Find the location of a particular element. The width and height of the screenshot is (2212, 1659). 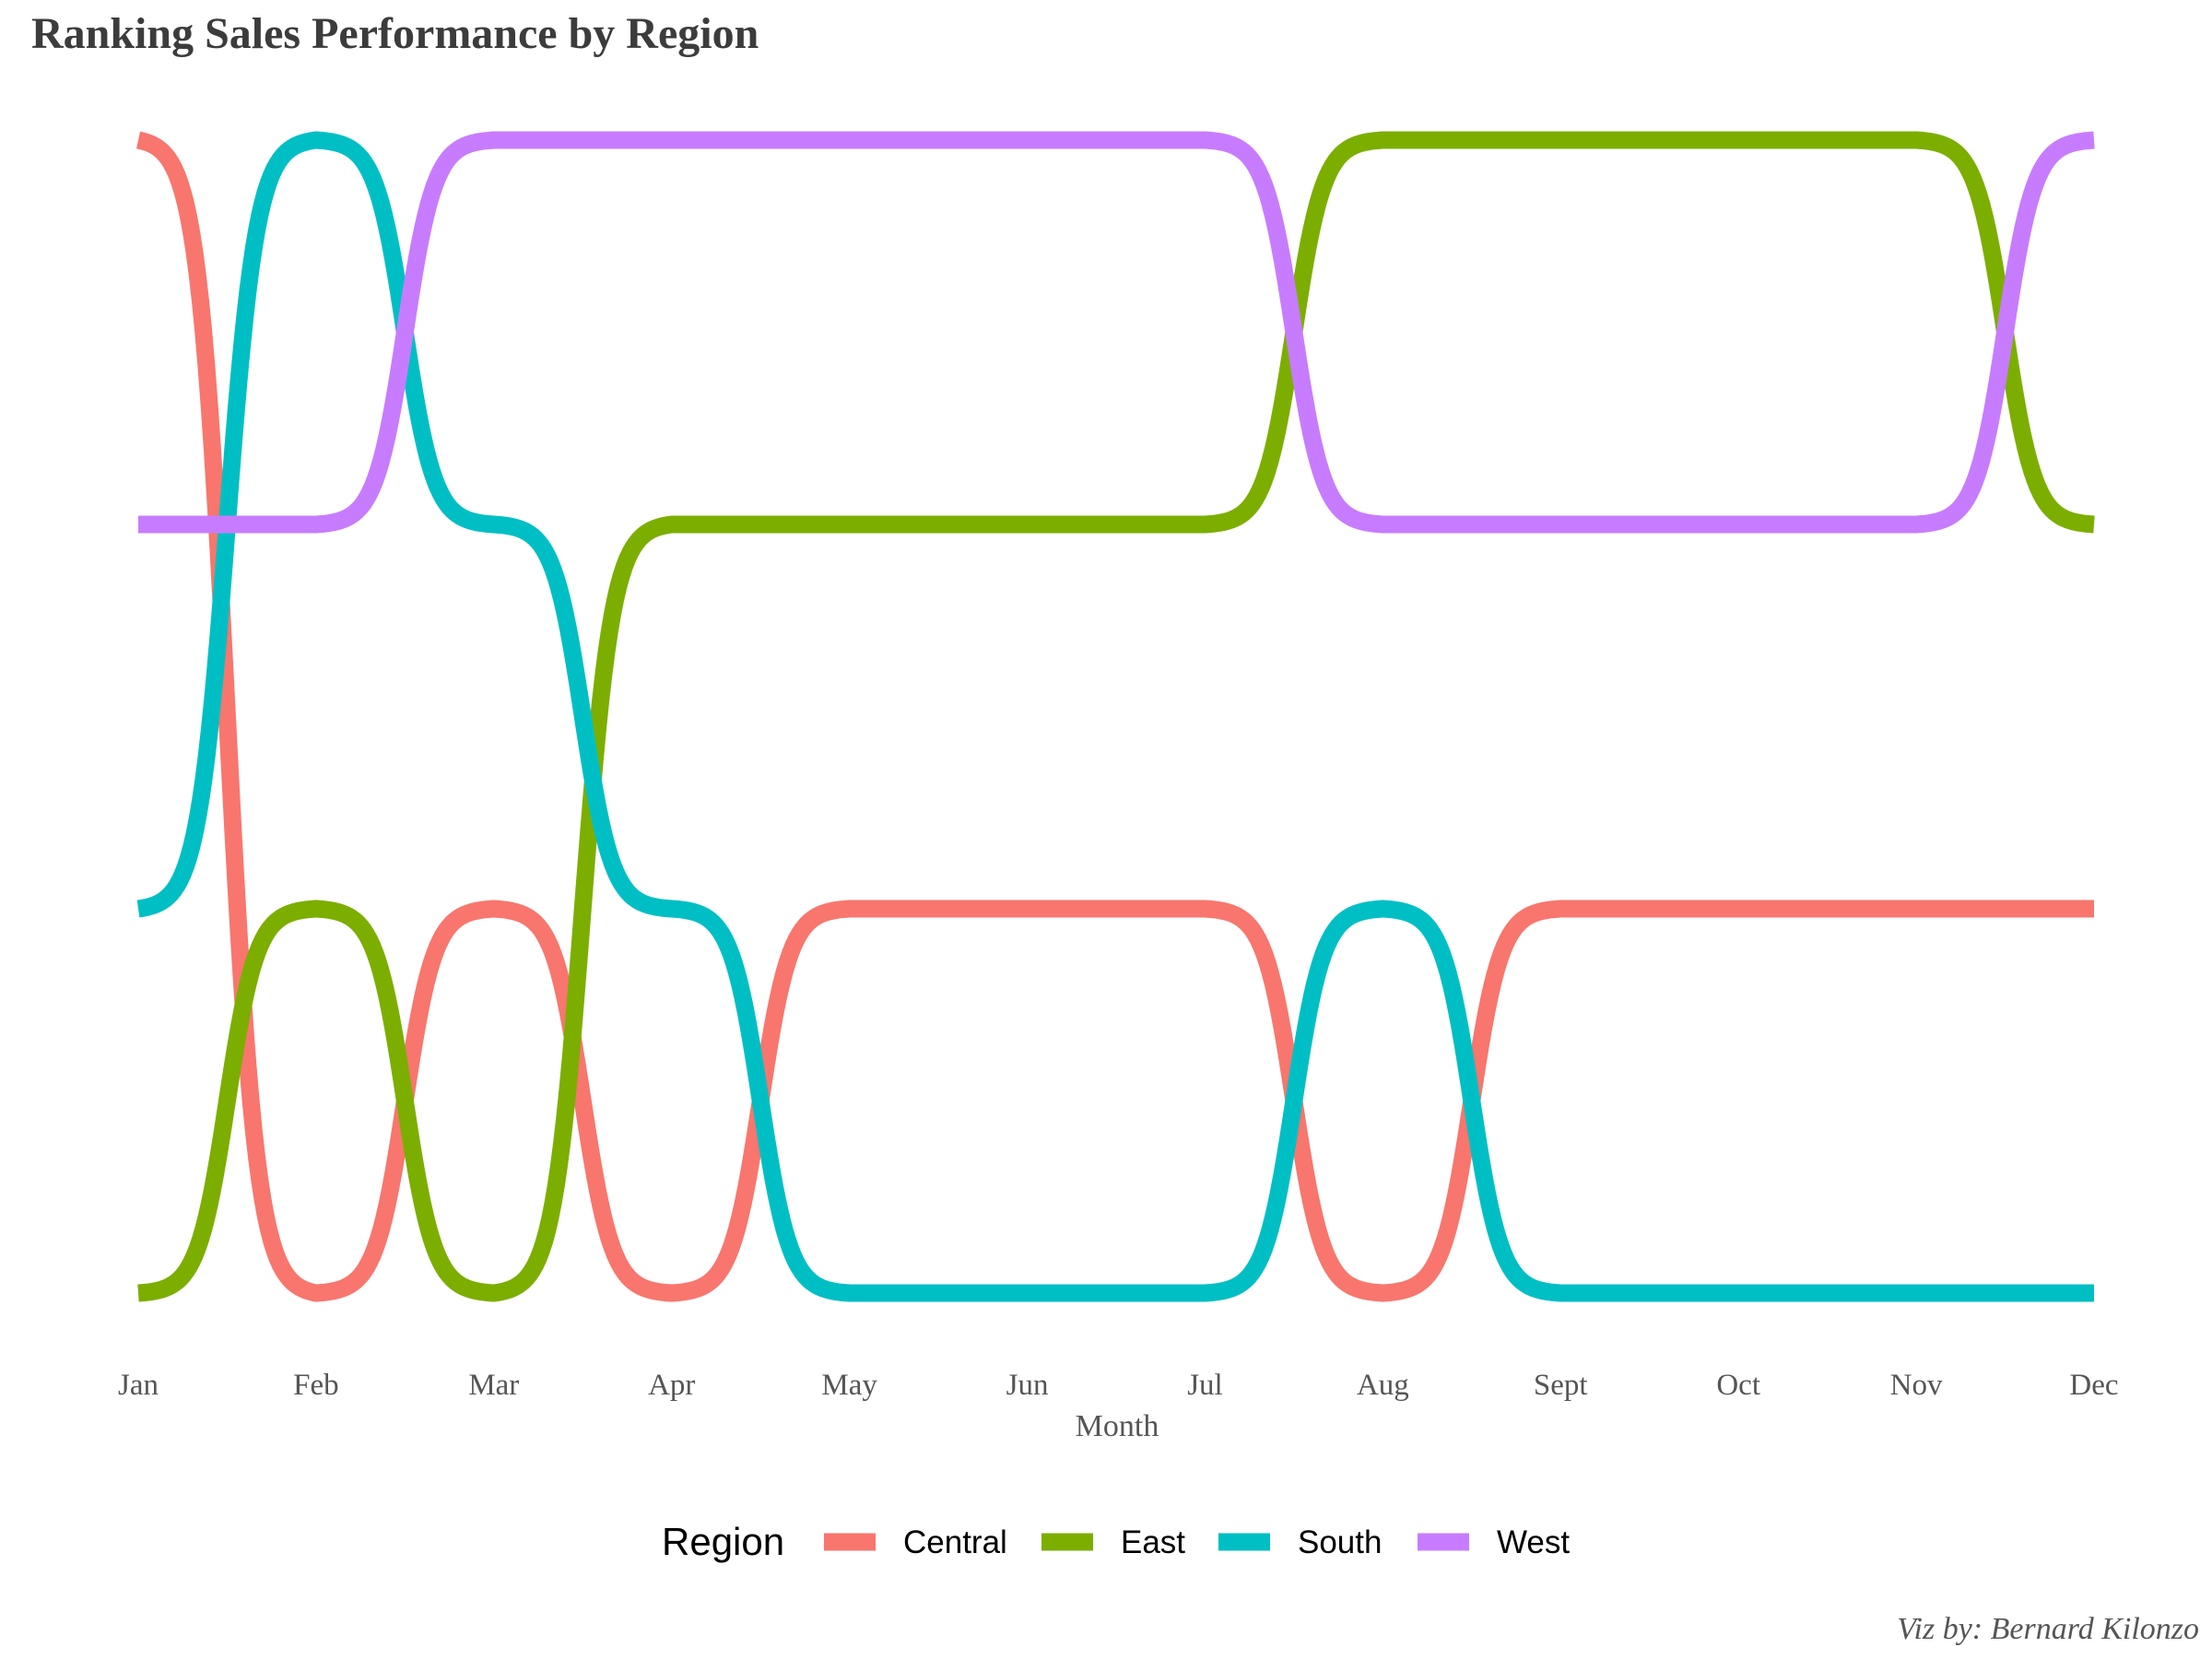

x-tick-label: Jul is located at coordinates (1205, 1385).